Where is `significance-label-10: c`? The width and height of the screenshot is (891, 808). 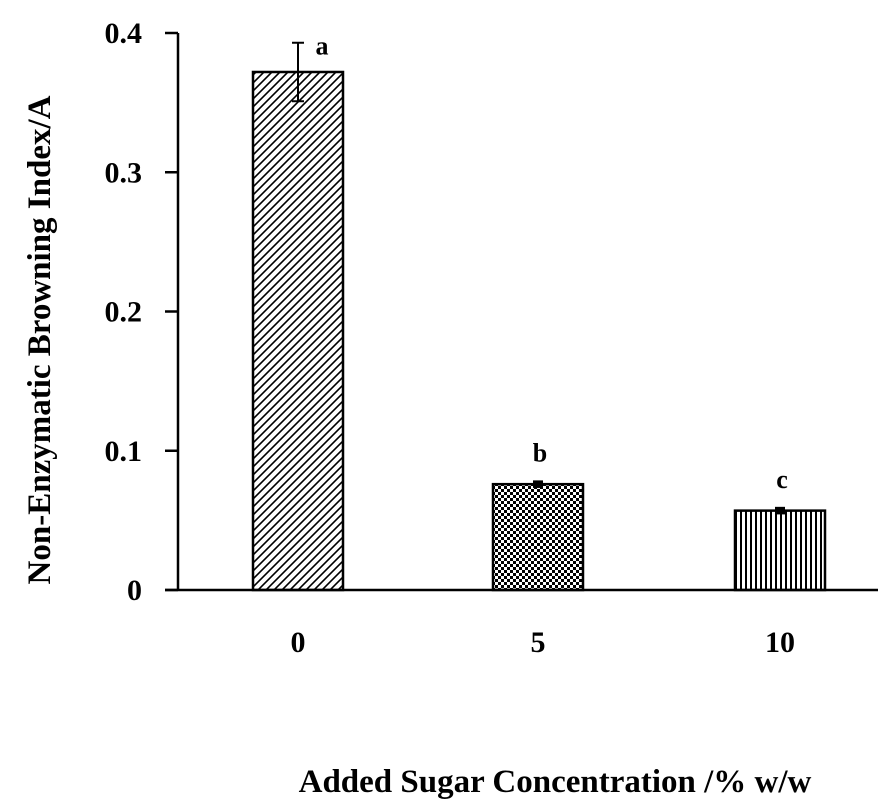
significance-label-10: c is located at coordinates (782, 479).